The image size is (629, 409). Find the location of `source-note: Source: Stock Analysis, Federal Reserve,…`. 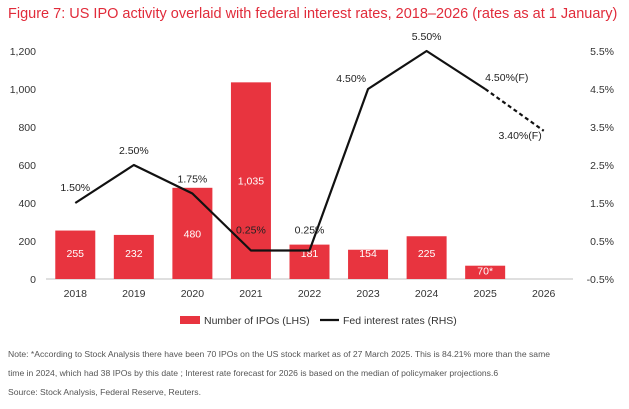

source-note: Source: Stock Analysis, Federal Reserve,… is located at coordinates (104, 392).